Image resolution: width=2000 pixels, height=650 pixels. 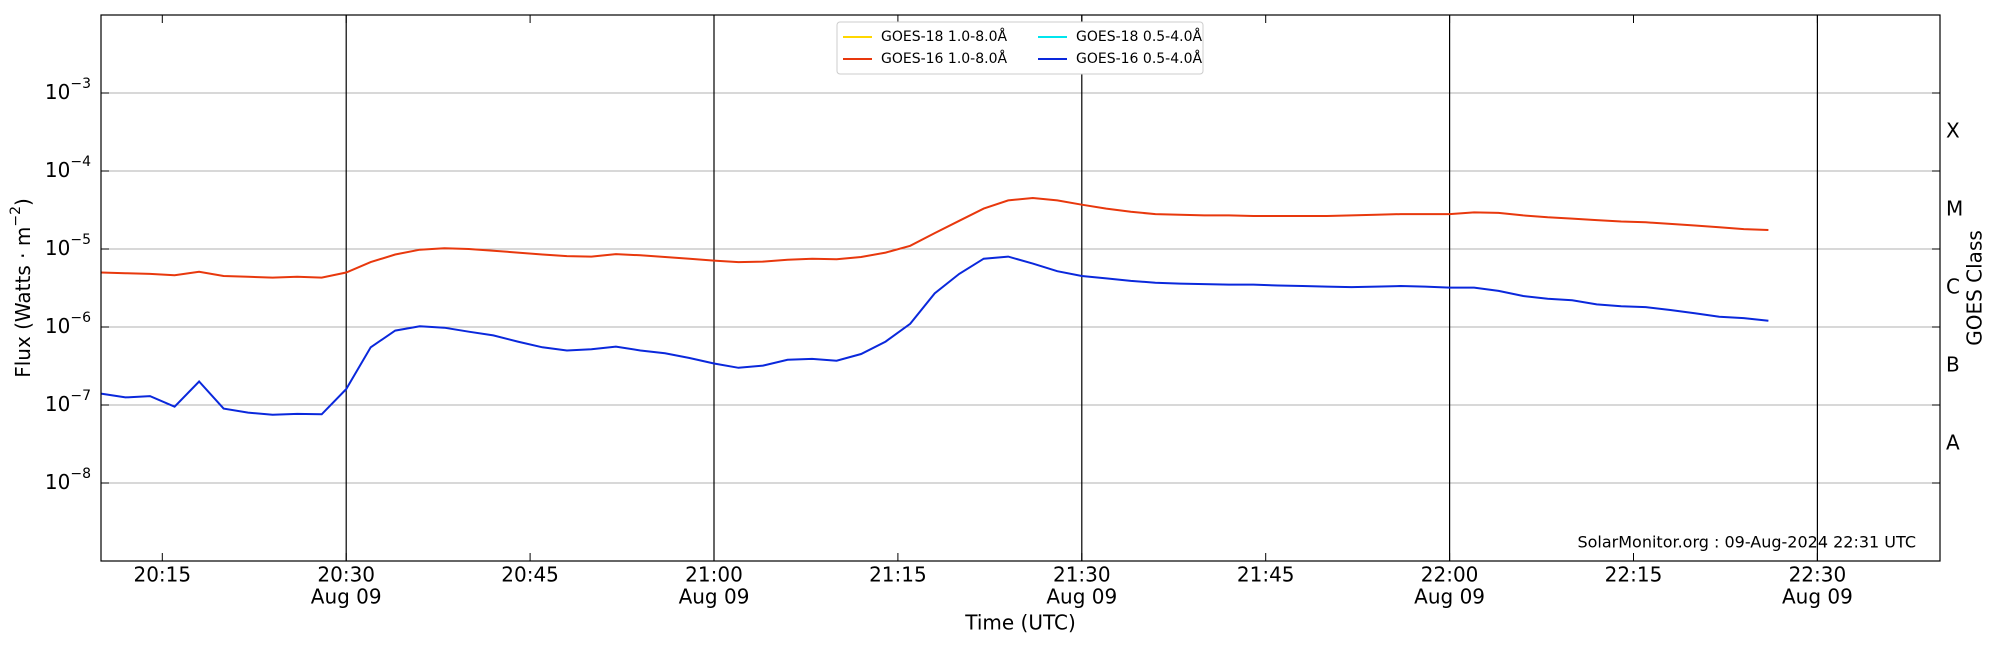 What do you see at coordinates (346, 575) in the screenshot?
I see `x-tick-label: 20:30` at bounding box center [346, 575].